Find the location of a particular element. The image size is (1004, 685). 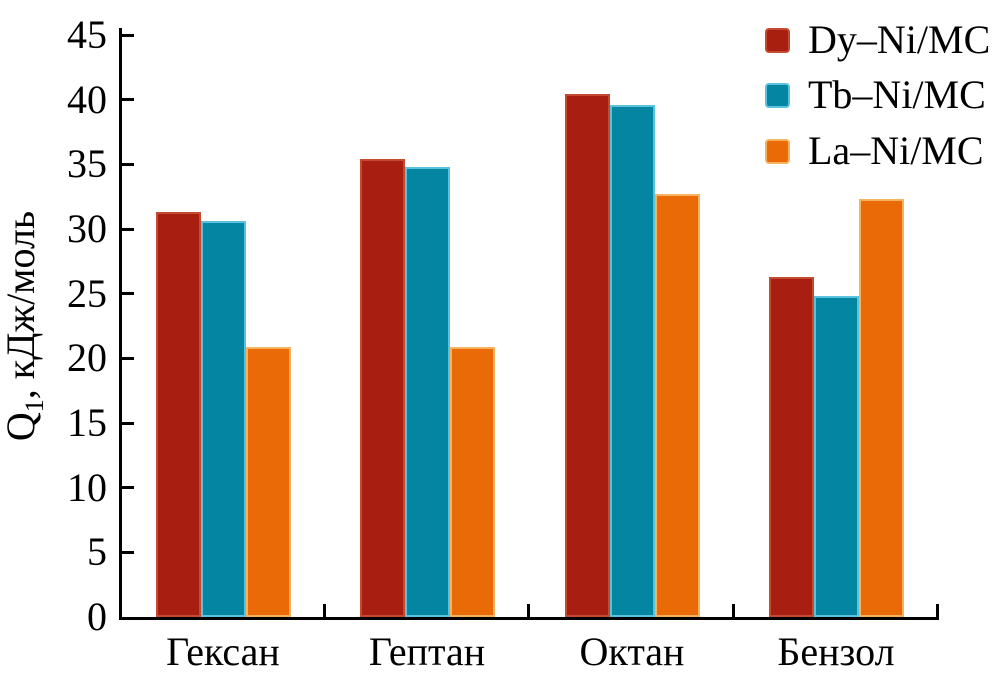

y-tick-label: 45 is located at coordinates (87, 34).